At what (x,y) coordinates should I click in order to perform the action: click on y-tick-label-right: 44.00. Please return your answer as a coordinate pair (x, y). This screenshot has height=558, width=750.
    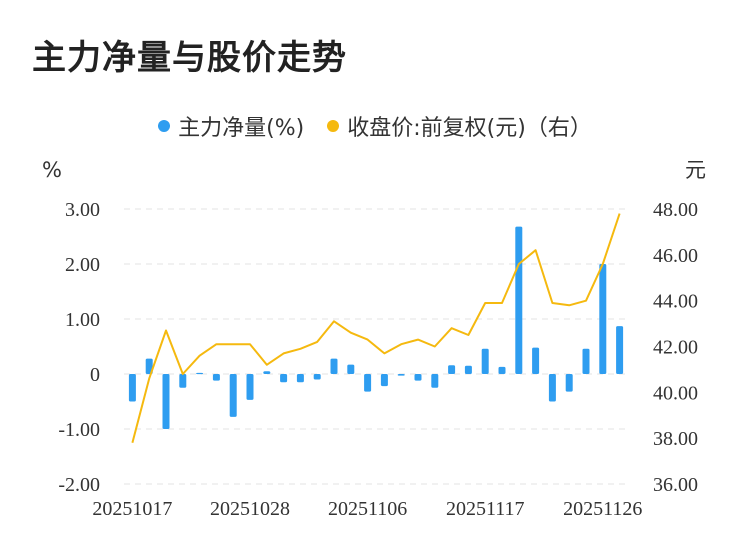
    Looking at the image, I should click on (675, 302).